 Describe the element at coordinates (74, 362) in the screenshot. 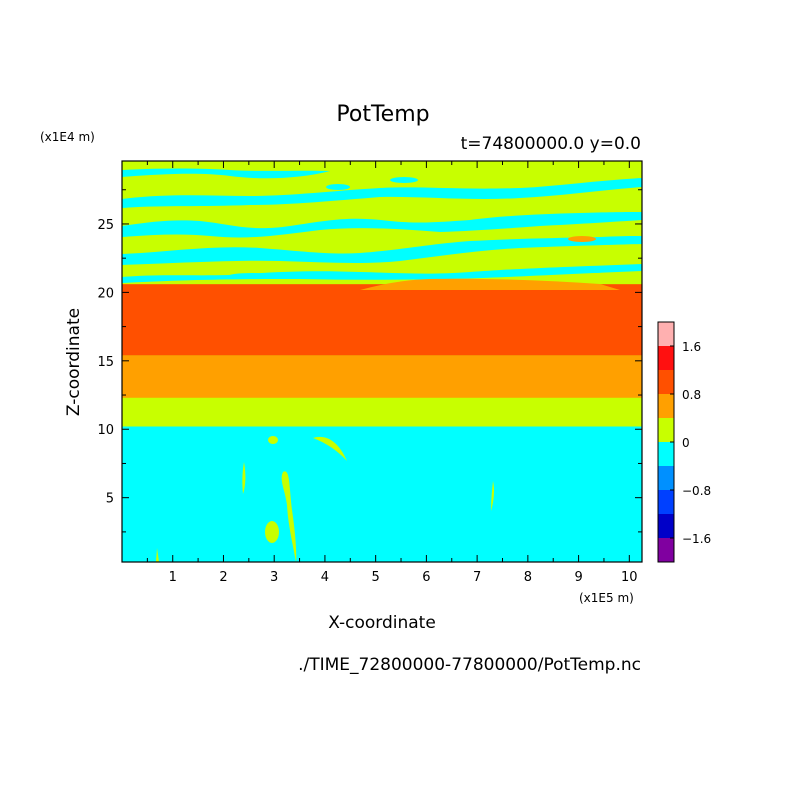

I see `y-axis-label: Z-coordinate` at that location.